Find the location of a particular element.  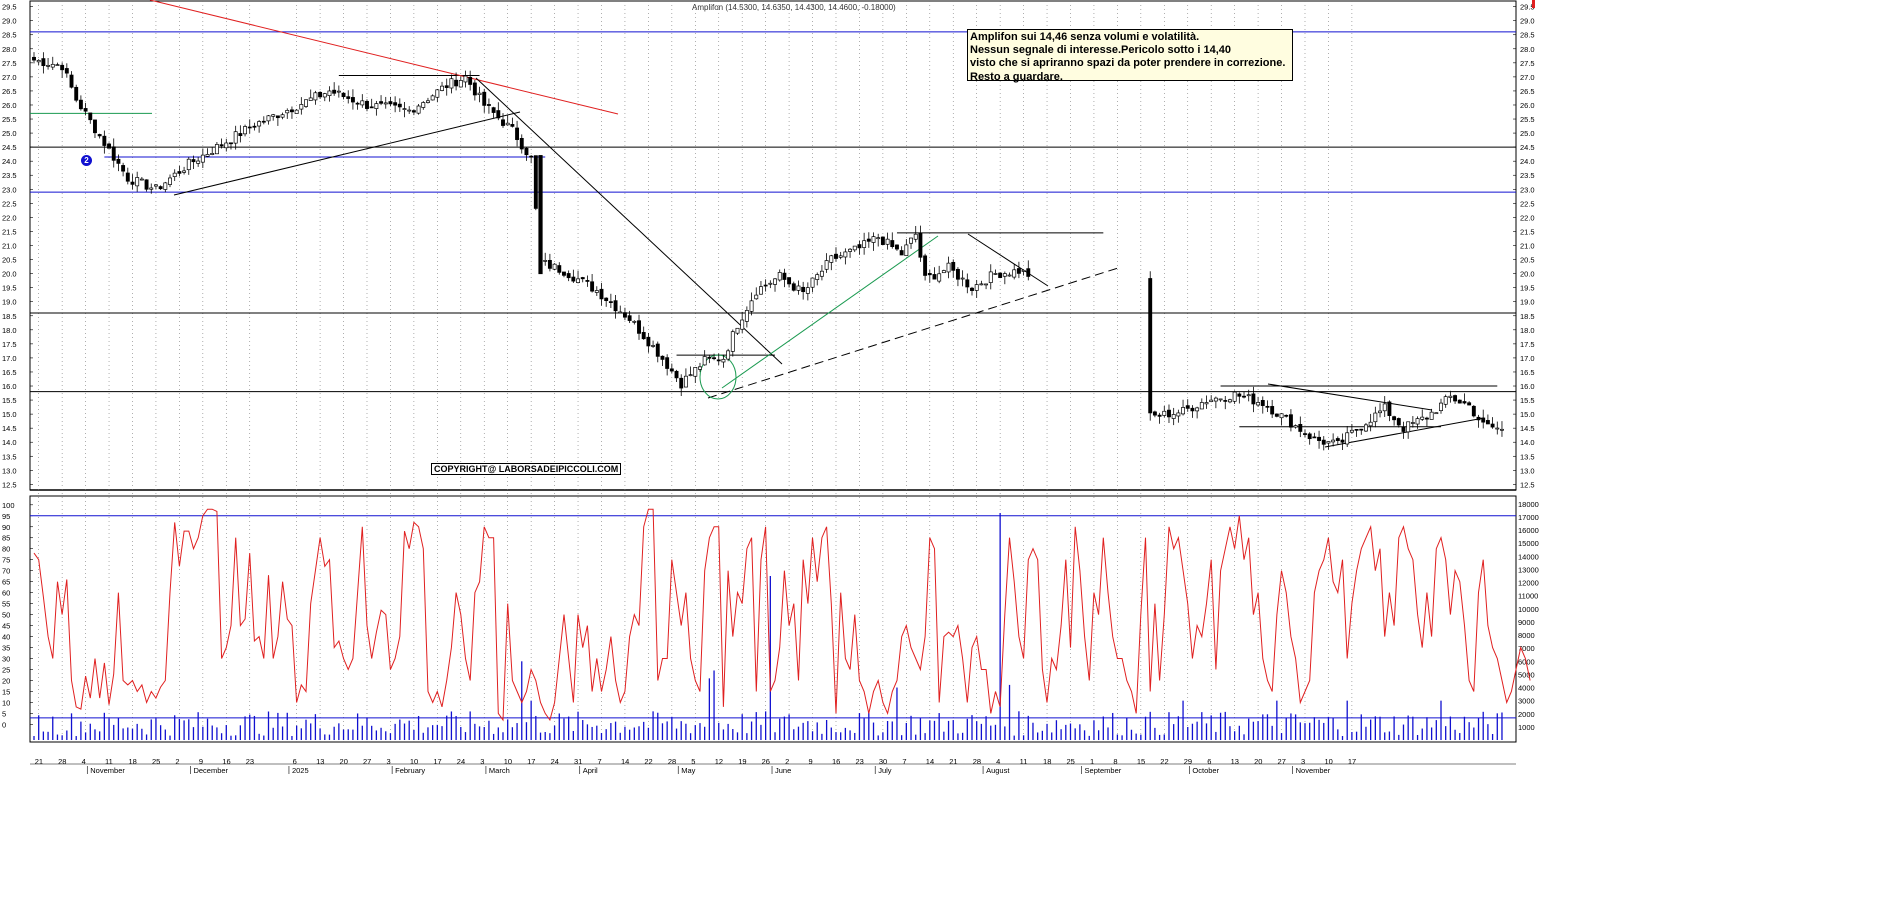

price-tick-label-right: 24.0 is located at coordinates (1527, 161).